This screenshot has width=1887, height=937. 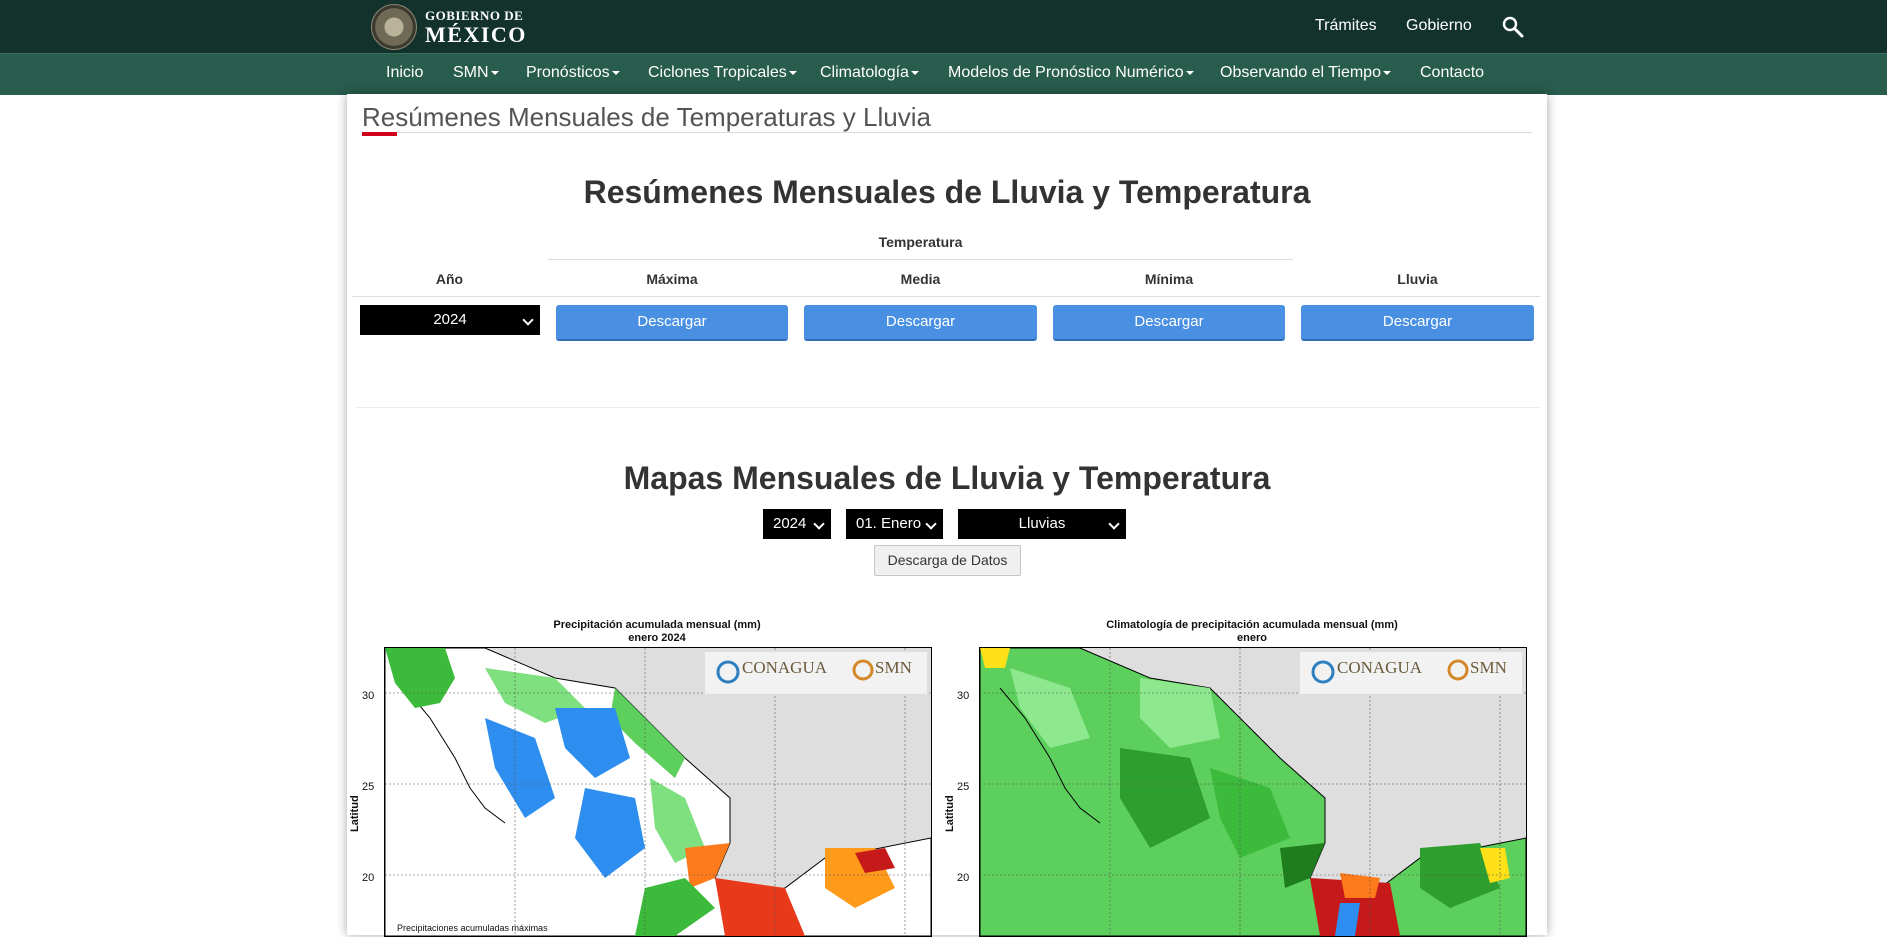 What do you see at coordinates (394, 27) in the screenshot?
I see `national-seal-icon` at bounding box center [394, 27].